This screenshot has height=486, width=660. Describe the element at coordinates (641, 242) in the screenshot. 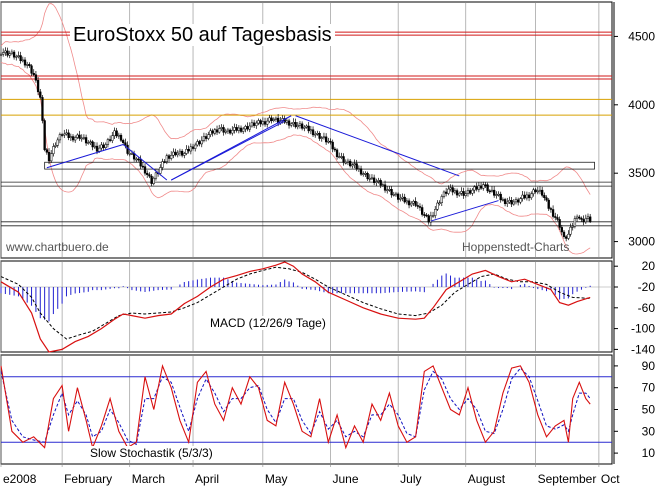

I see `price-ytick-label: 3000` at that location.